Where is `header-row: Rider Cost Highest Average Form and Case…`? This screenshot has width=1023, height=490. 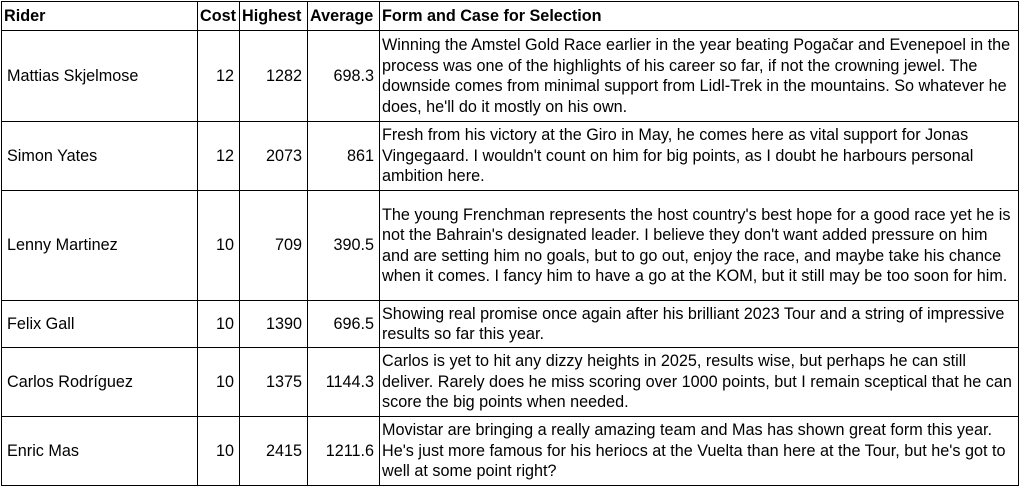 header-row: Rider Cost Highest Average Form and Case… is located at coordinates (510, 16).